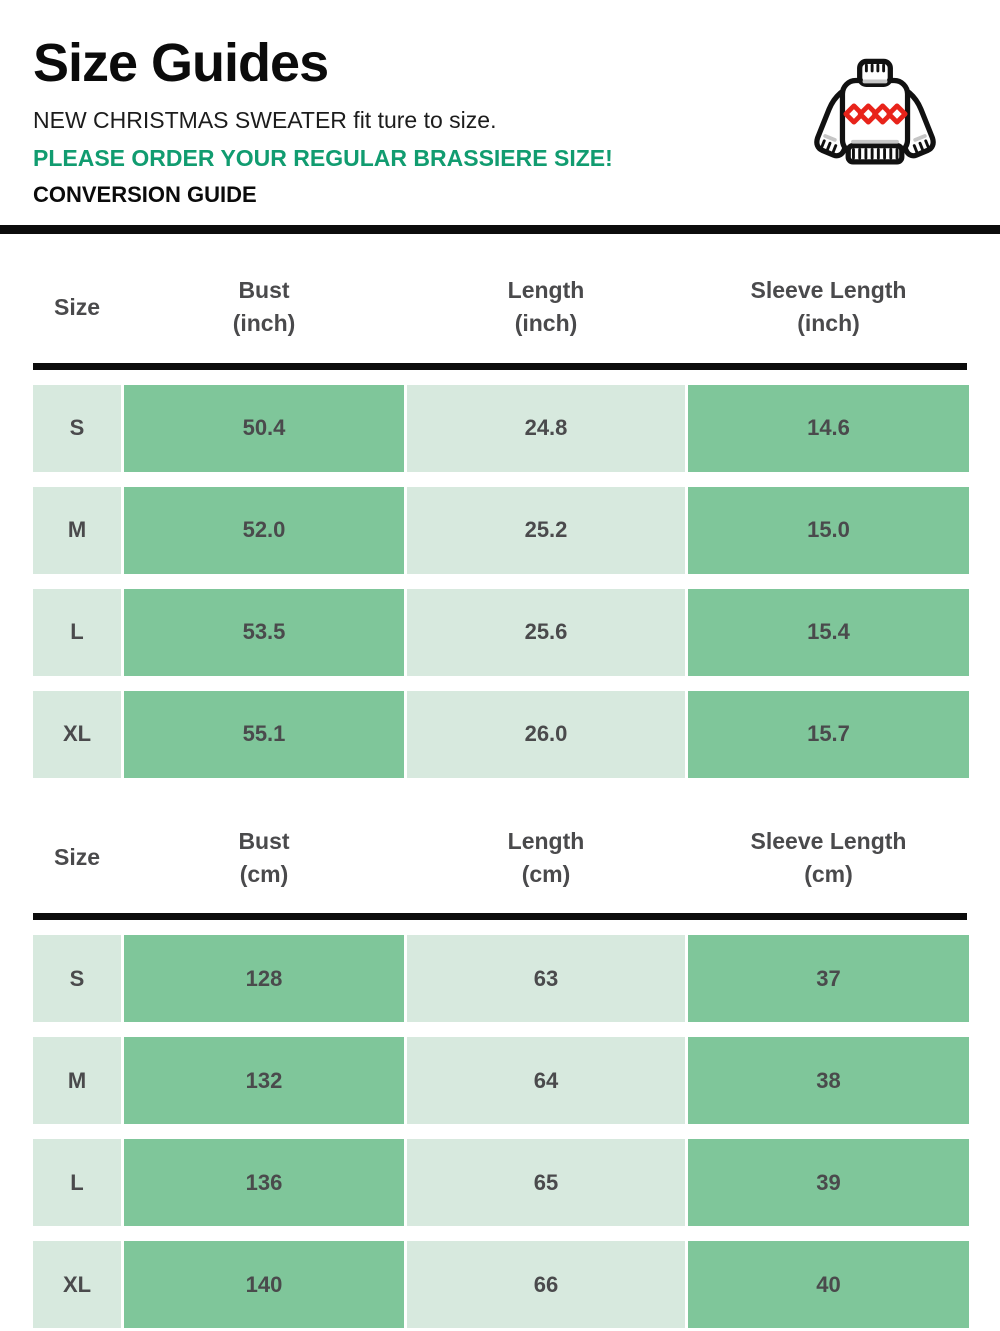 The width and height of the screenshot is (1000, 1331). I want to click on length-value: 26.0, so click(546, 734).